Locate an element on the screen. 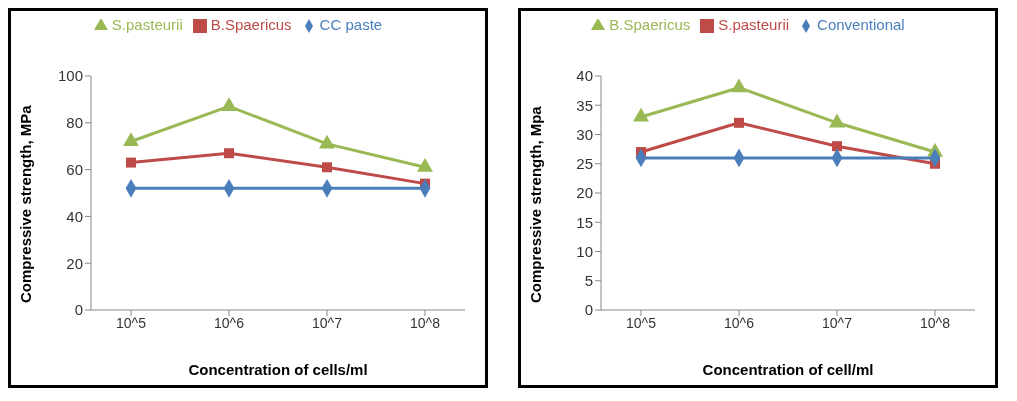 This screenshot has width=1017, height=401. legend-label: Conventional is located at coordinates (861, 24).